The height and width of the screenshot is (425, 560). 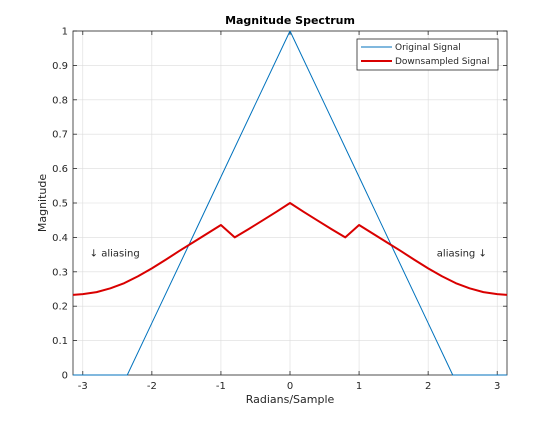 What do you see at coordinates (60, 66) in the screenshot?
I see `y-tick-label: 0.9` at bounding box center [60, 66].